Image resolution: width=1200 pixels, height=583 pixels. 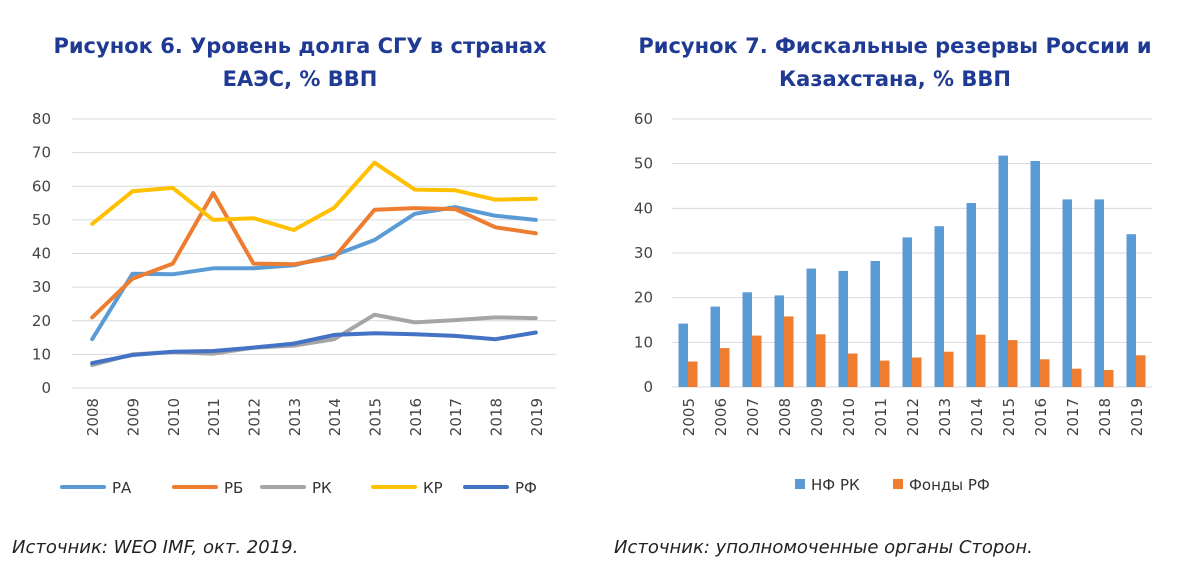 What do you see at coordinates (41, 186) in the screenshot?
I see `left-y-tick-label: 60` at bounding box center [41, 186].